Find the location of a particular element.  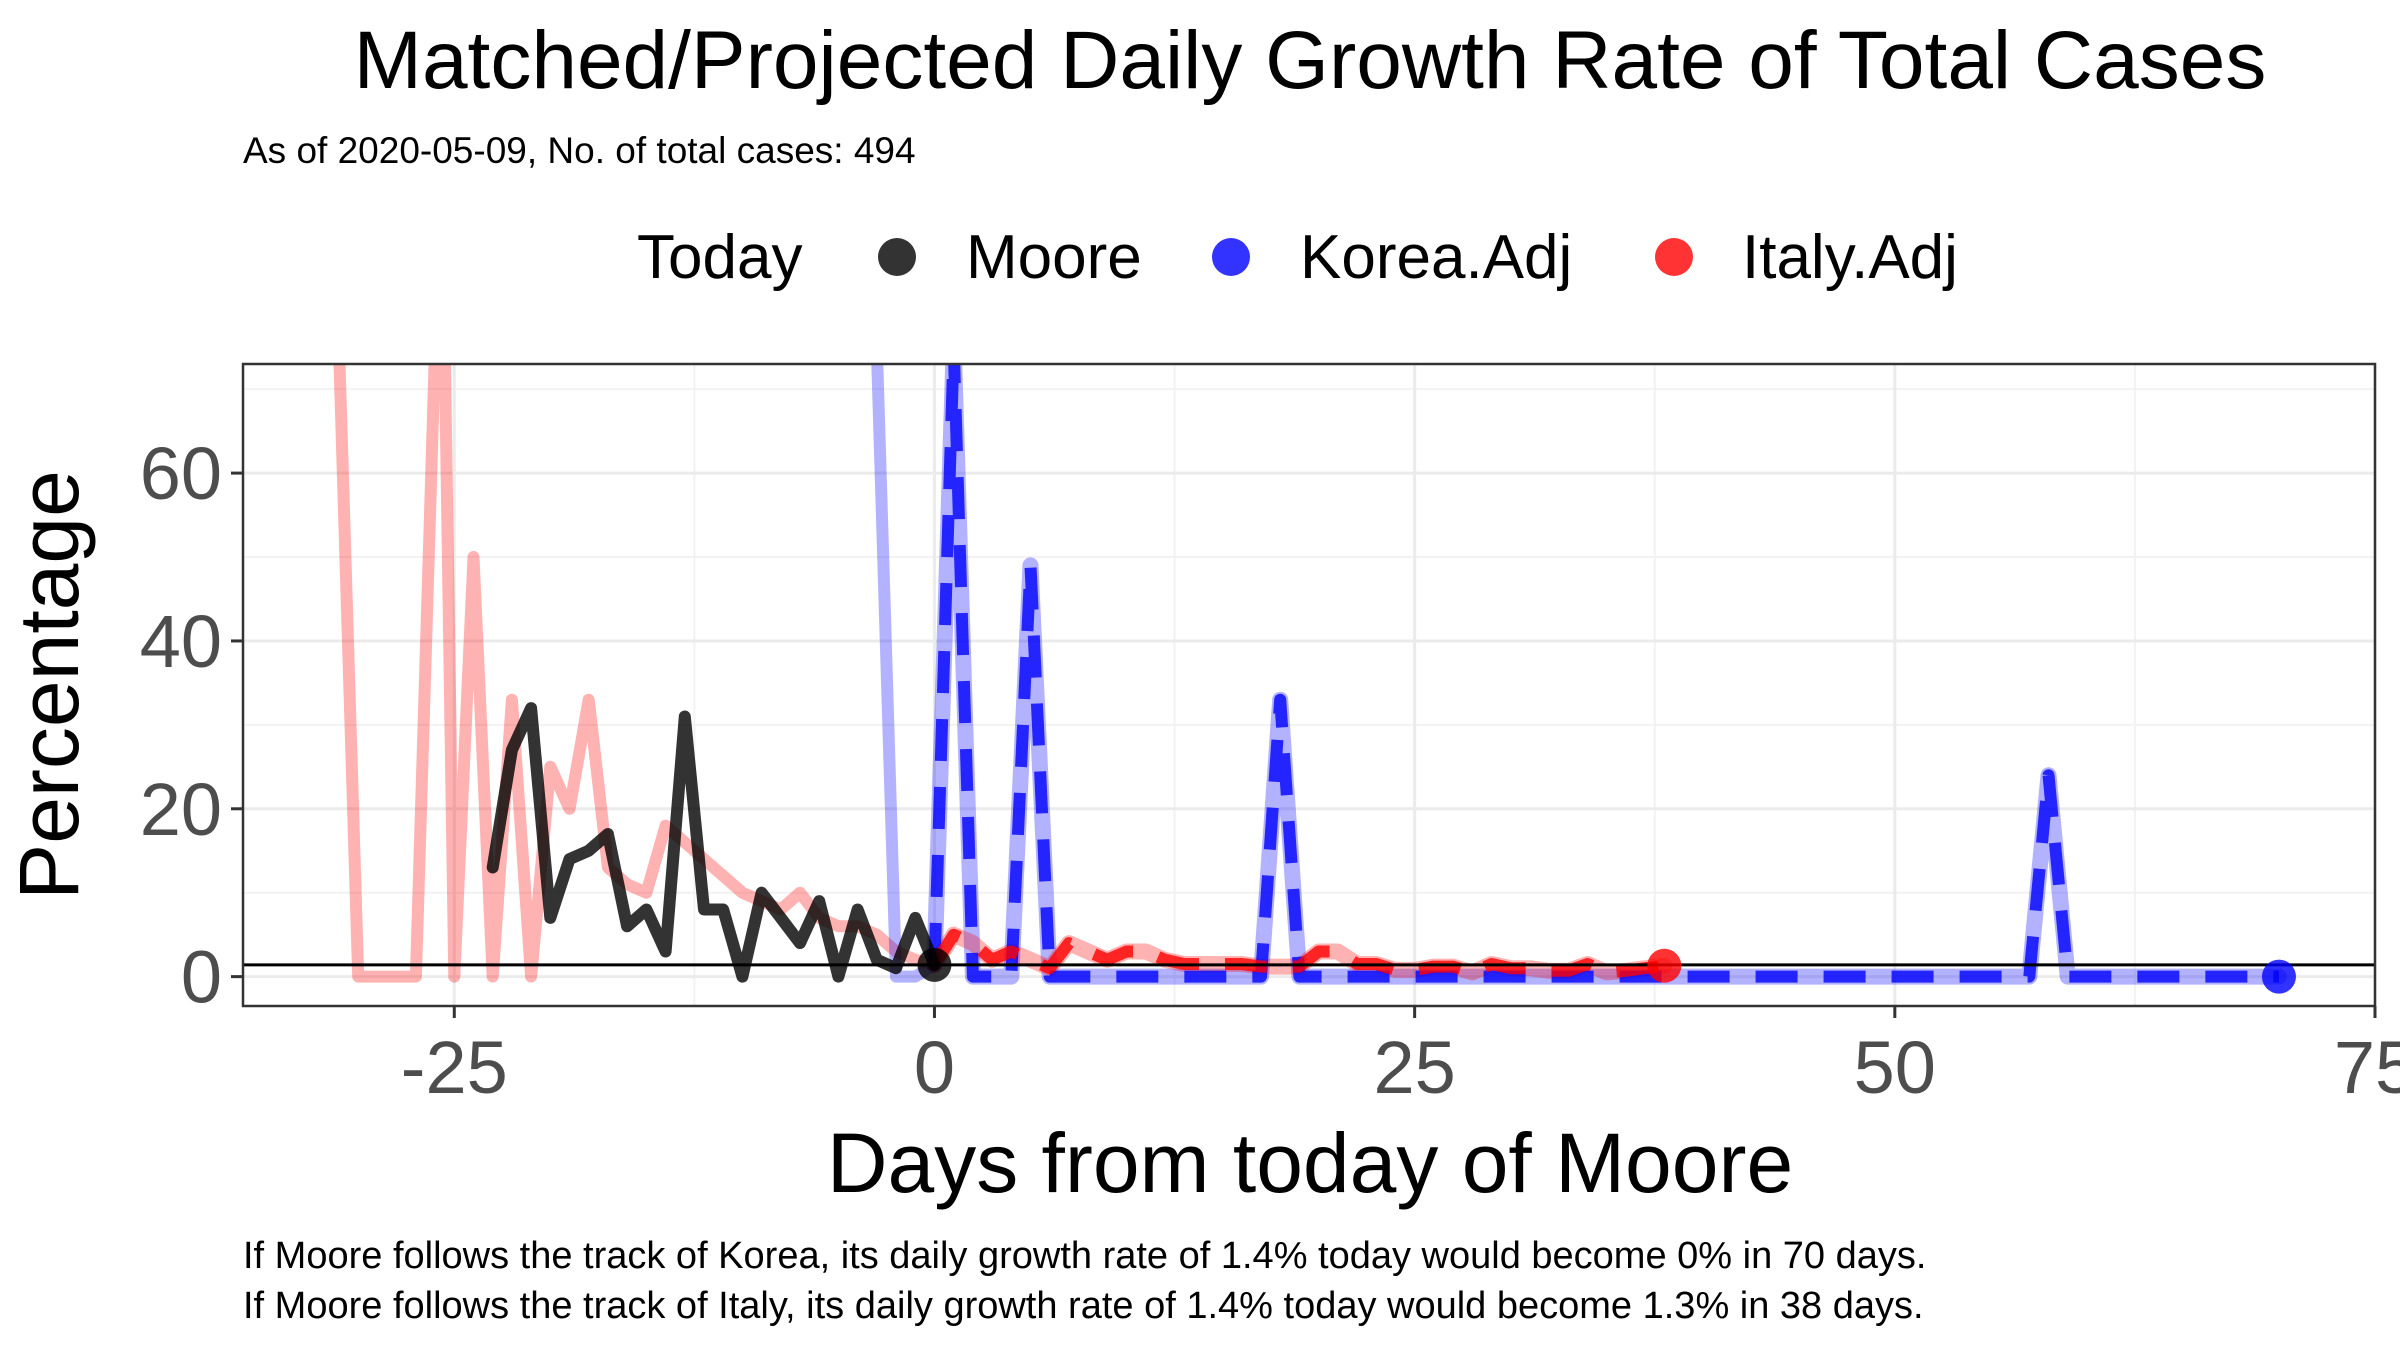

legend-title: Today is located at coordinates (719, 257).